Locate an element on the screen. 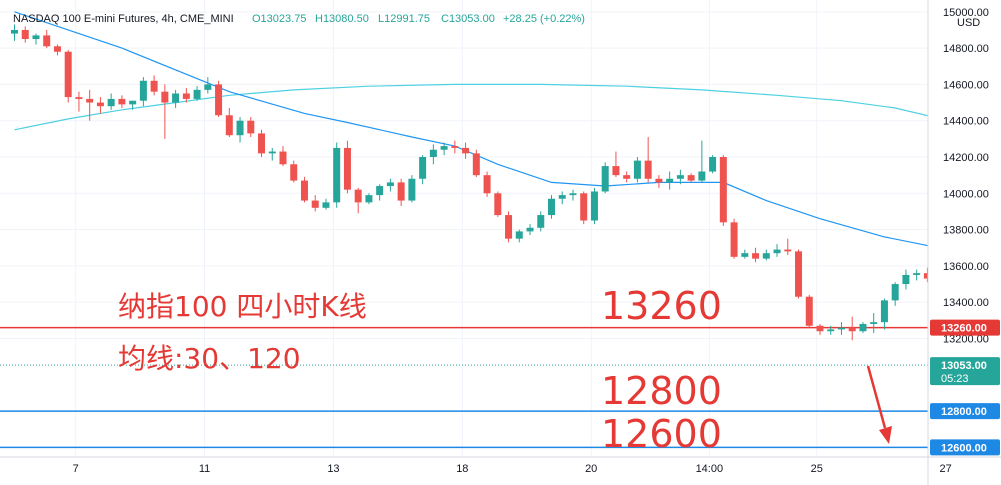 This screenshot has height=485, width=1001. currency-badge: USD is located at coordinates (968, 23).